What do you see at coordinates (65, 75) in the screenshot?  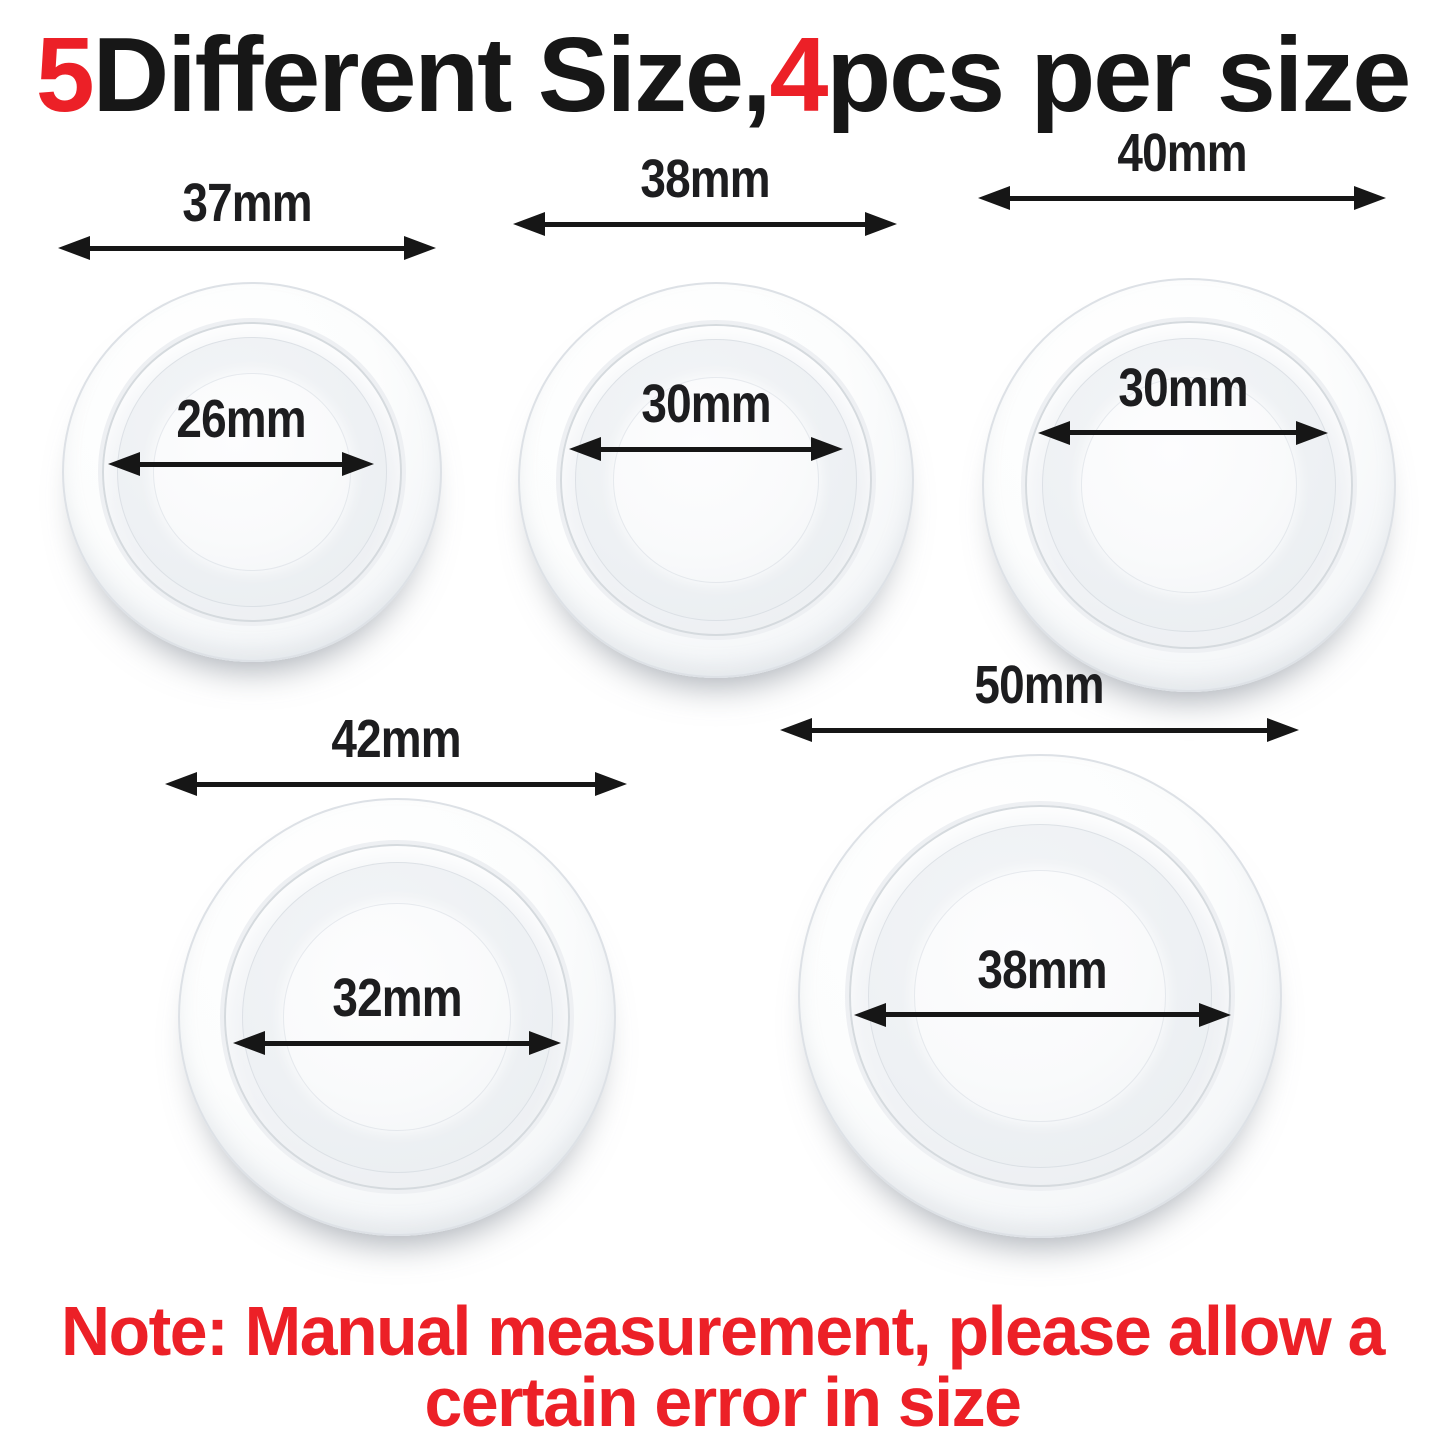 I see `title-size-count: 5` at bounding box center [65, 75].